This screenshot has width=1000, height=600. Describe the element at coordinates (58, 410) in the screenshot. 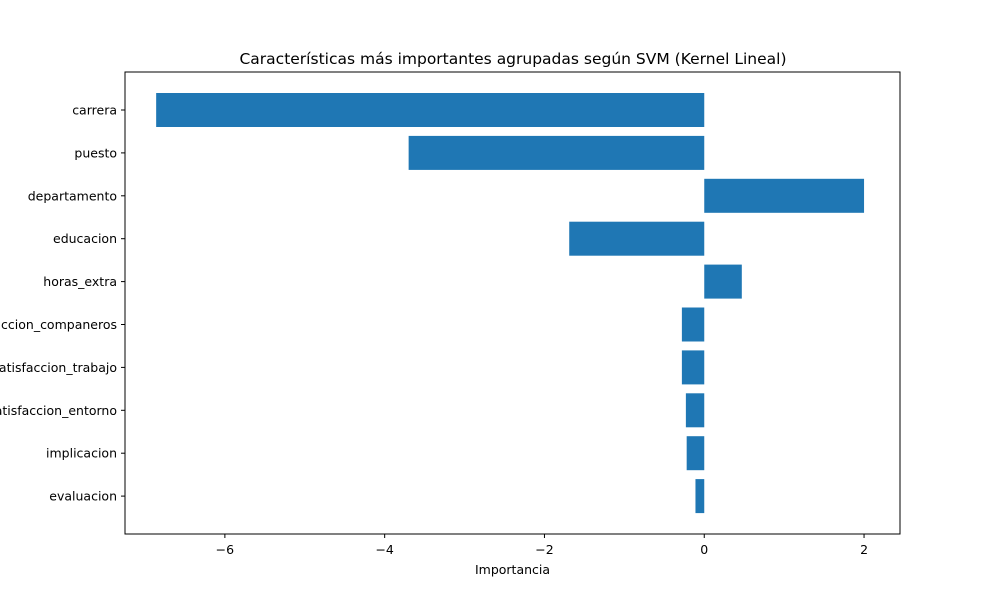

I see `y-tick-label: satisfaccion_entorno` at that location.